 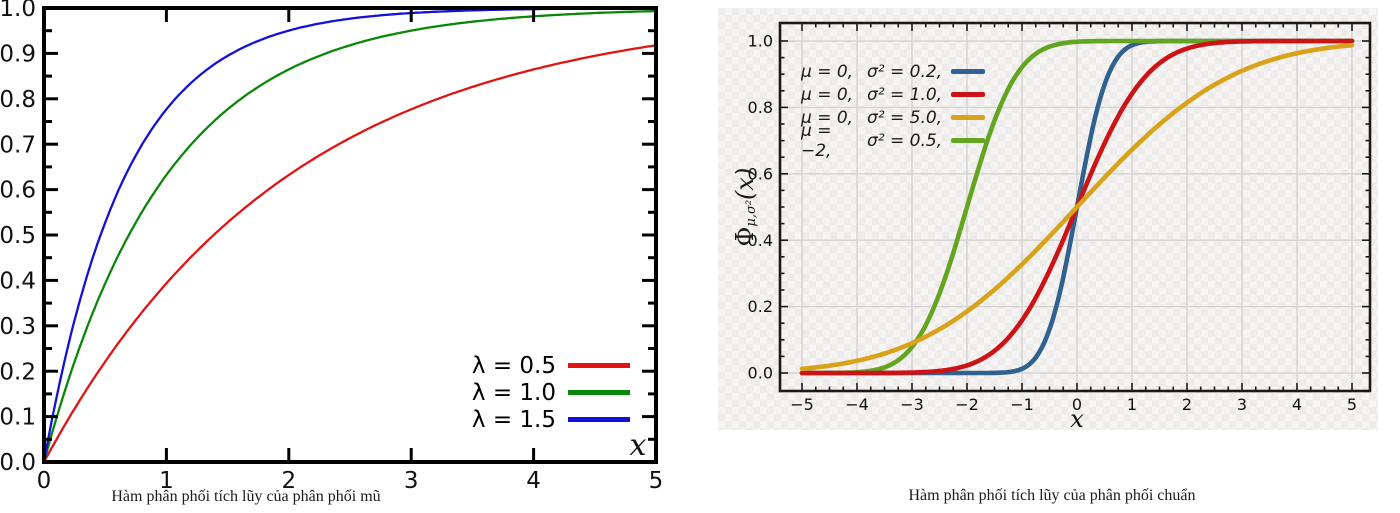 I want to click on legend-item-lambda-0.5: λ = 0.5, so click(x=534, y=365).